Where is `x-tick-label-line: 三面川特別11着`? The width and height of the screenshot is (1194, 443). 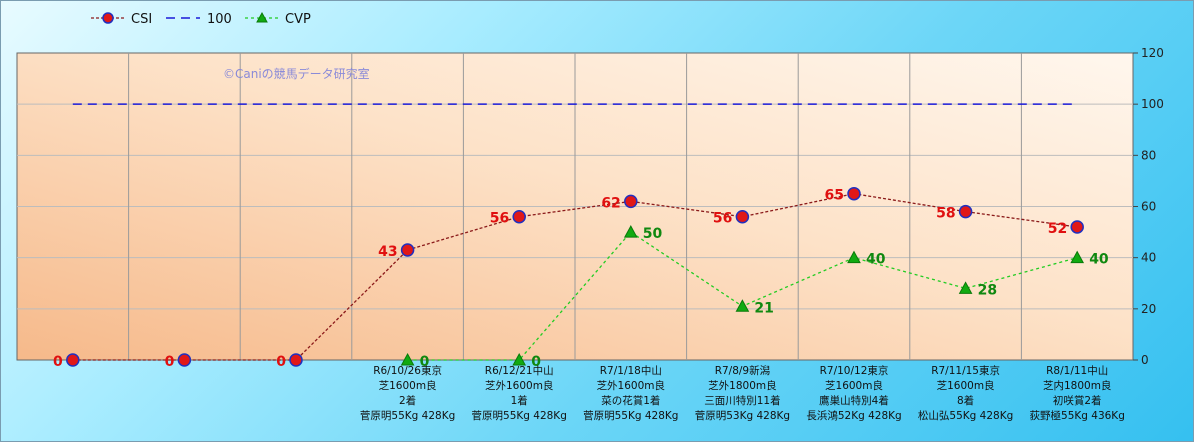
x-tick-label-line: 三面川特別11着 is located at coordinates (742, 400).